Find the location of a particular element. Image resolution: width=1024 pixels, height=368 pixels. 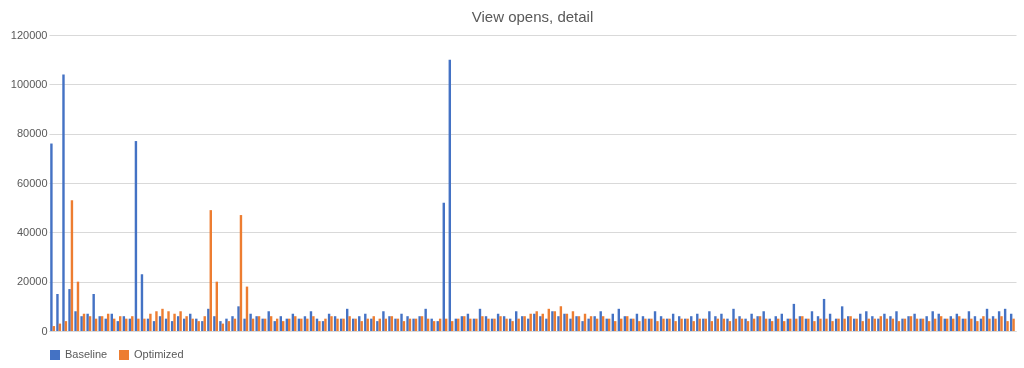

y-tick-label: 60000 is located at coordinates (32, 182).